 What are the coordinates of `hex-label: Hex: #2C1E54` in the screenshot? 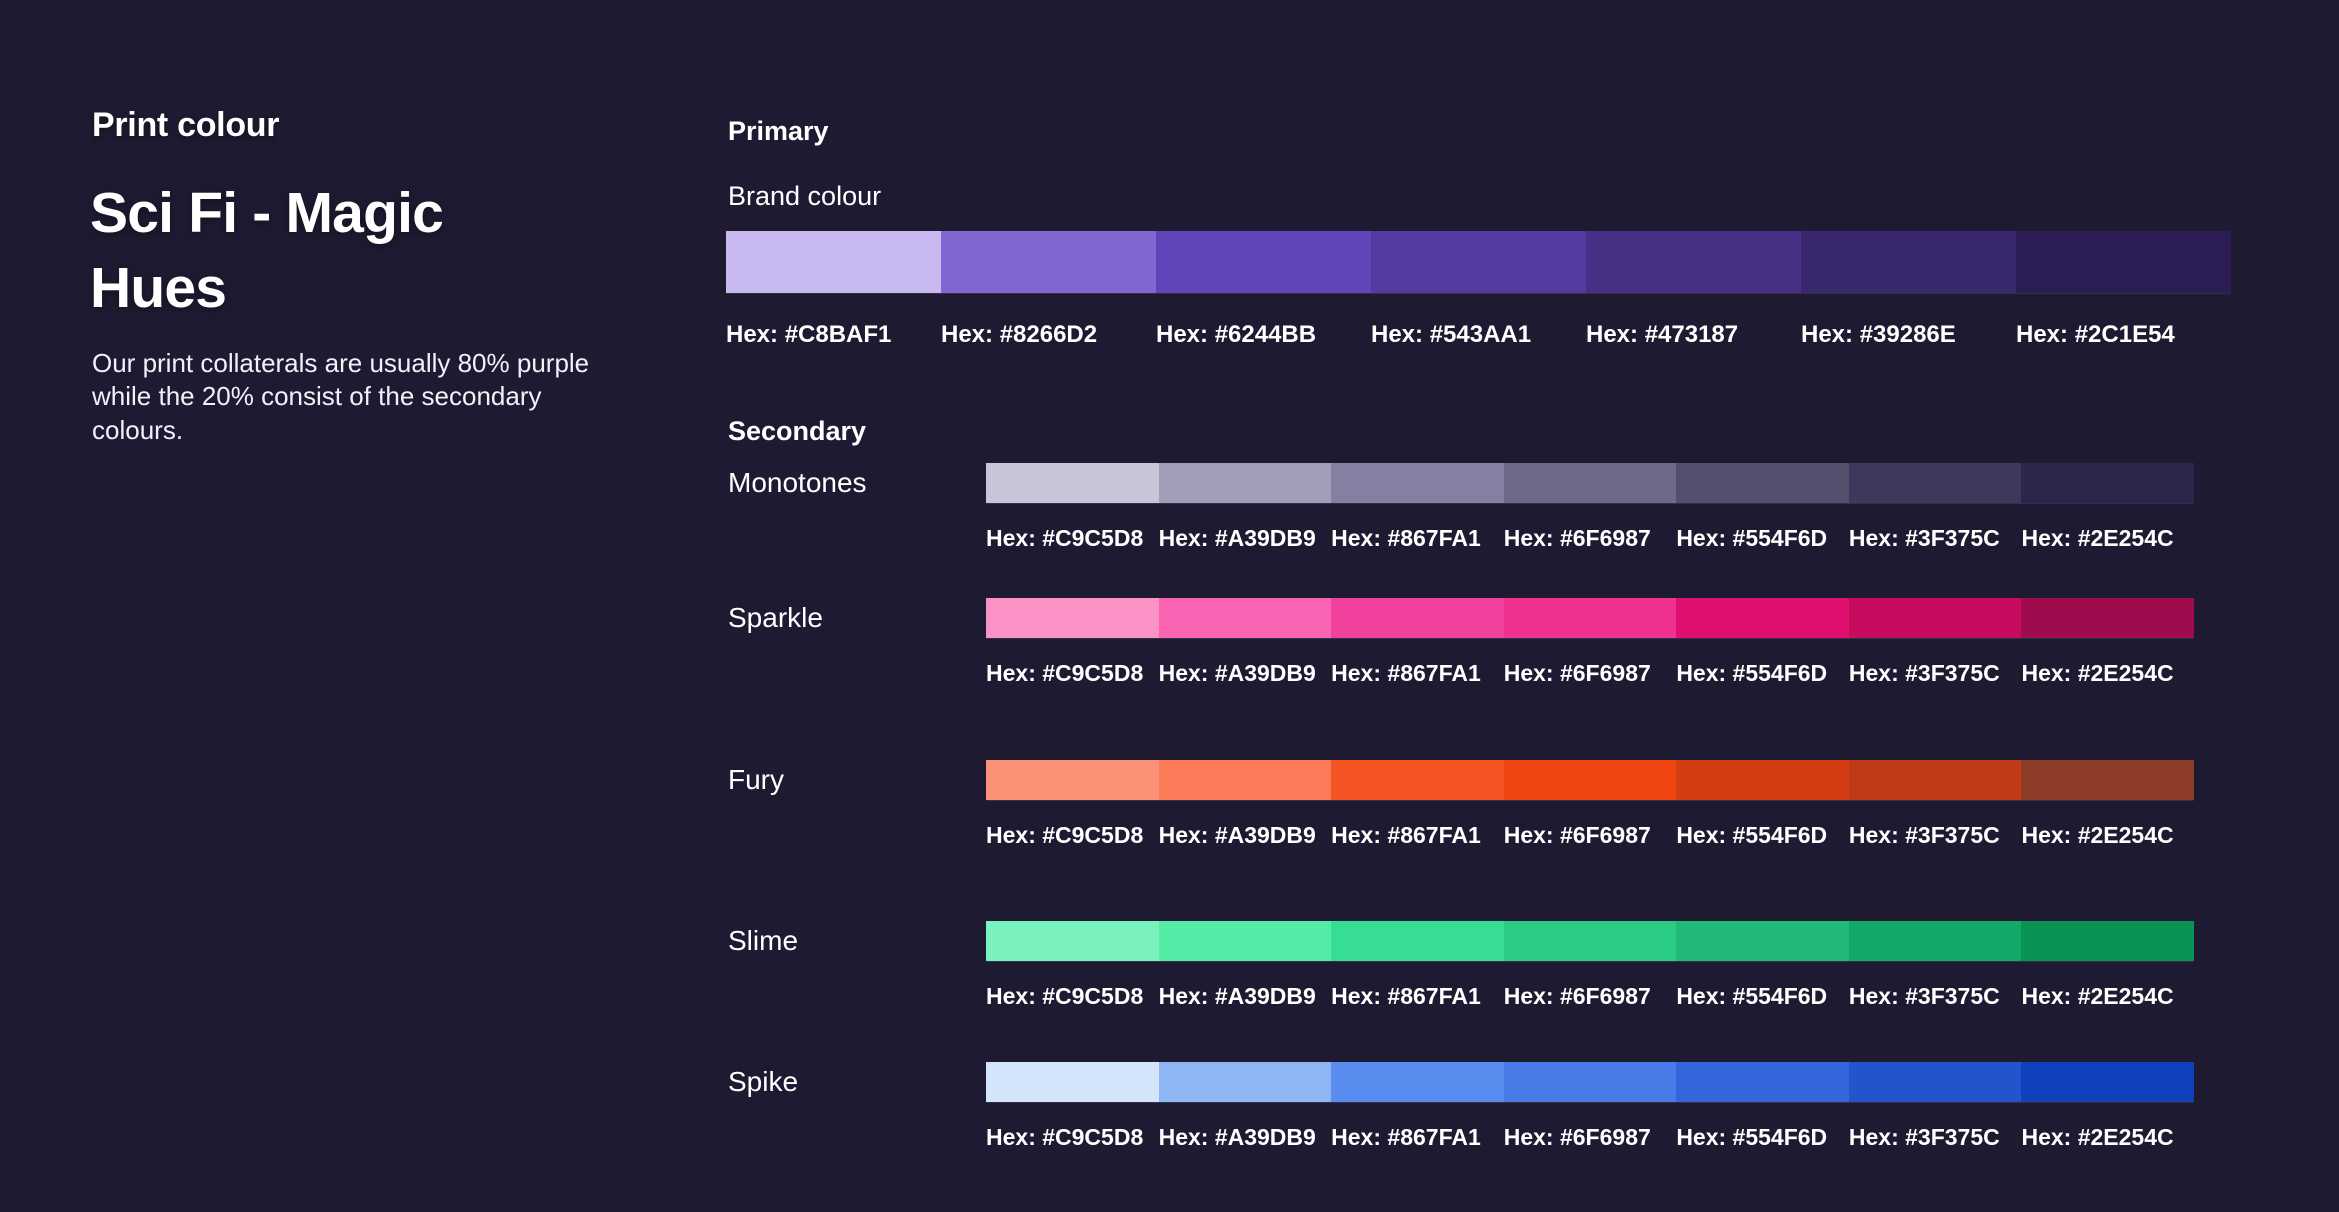 It's located at (2095, 334).